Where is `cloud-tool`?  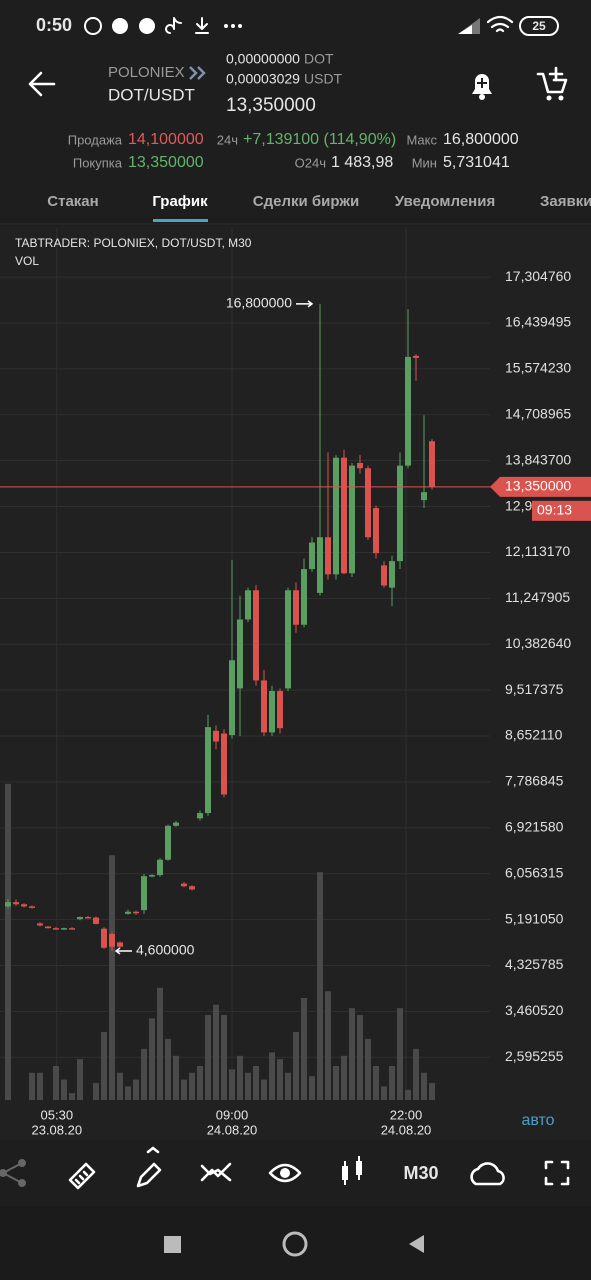 cloud-tool is located at coordinates (487, 1174).